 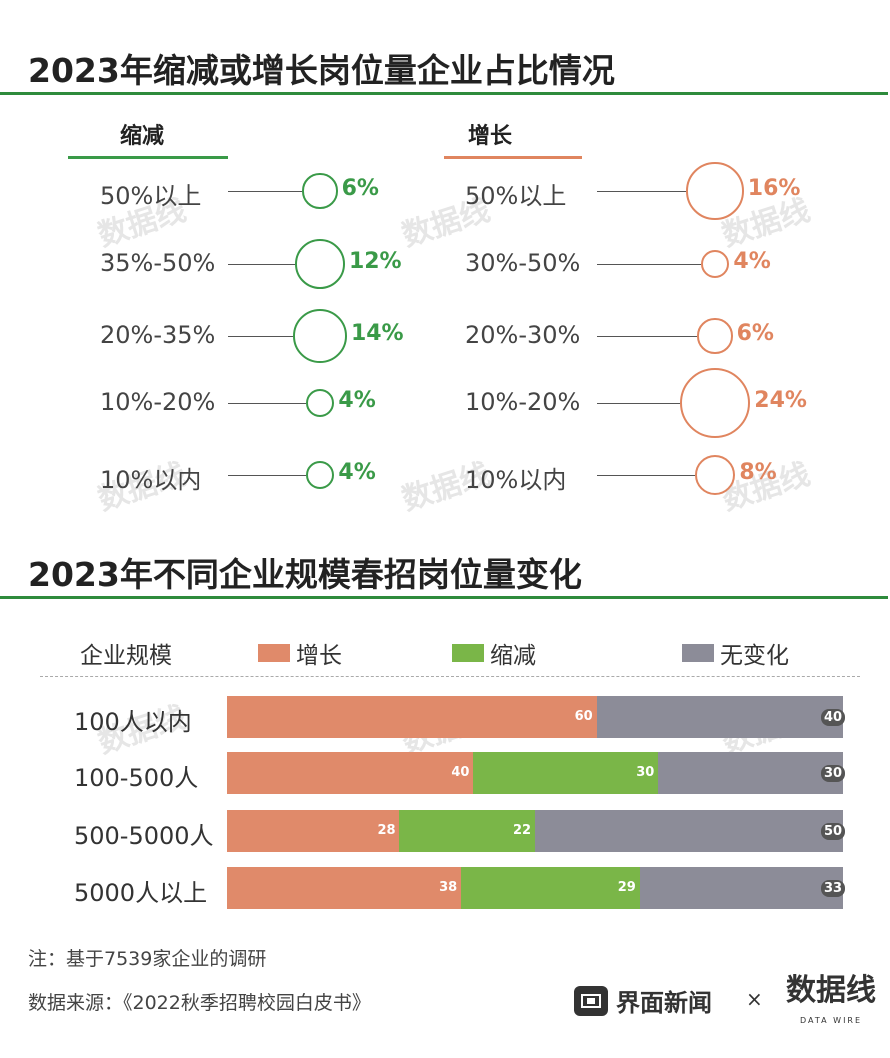 What do you see at coordinates (758, 472) in the screenshot?
I see `growth-percent-label: 8%` at bounding box center [758, 472].